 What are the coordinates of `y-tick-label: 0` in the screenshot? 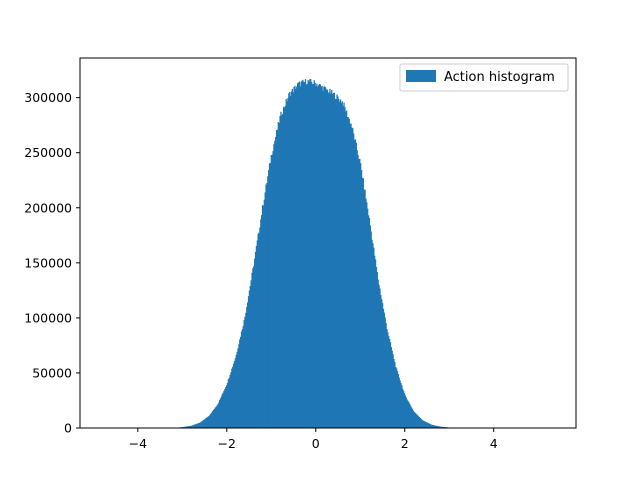 It's located at (68, 428).